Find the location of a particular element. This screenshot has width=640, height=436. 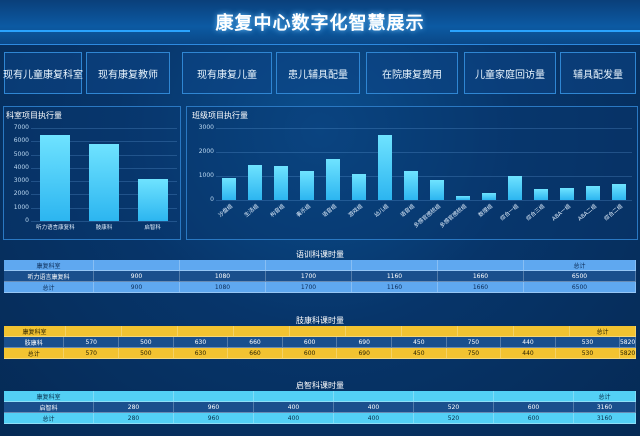

kpi-label: 在院康复费用 is located at coordinates (412, 75).